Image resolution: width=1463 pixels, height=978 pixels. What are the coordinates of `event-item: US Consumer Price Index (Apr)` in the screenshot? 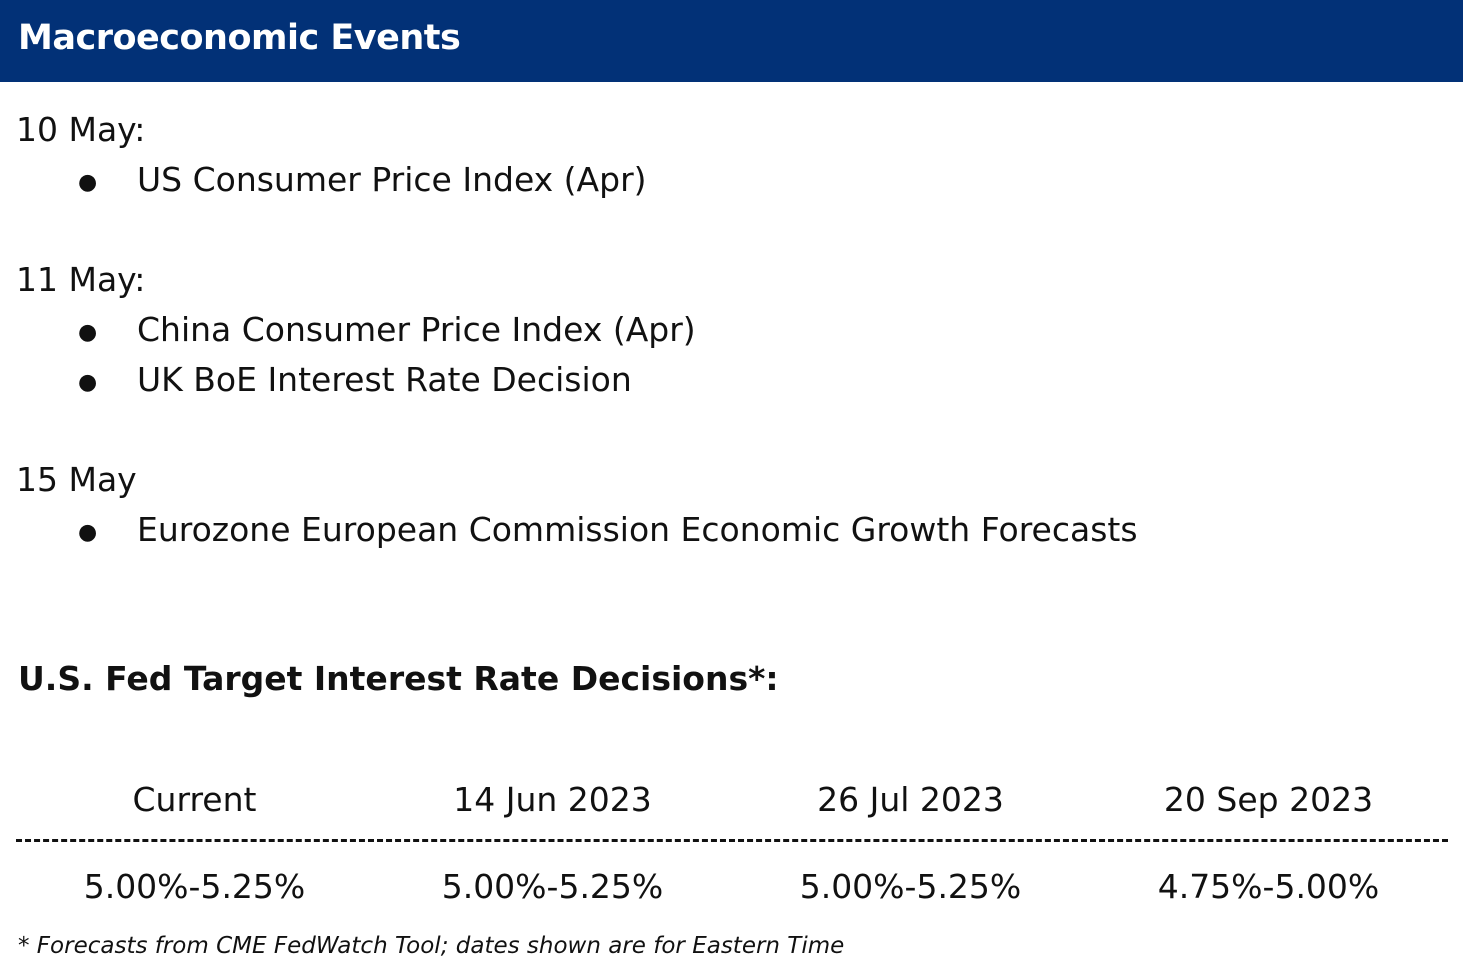 It's located at (392, 179).